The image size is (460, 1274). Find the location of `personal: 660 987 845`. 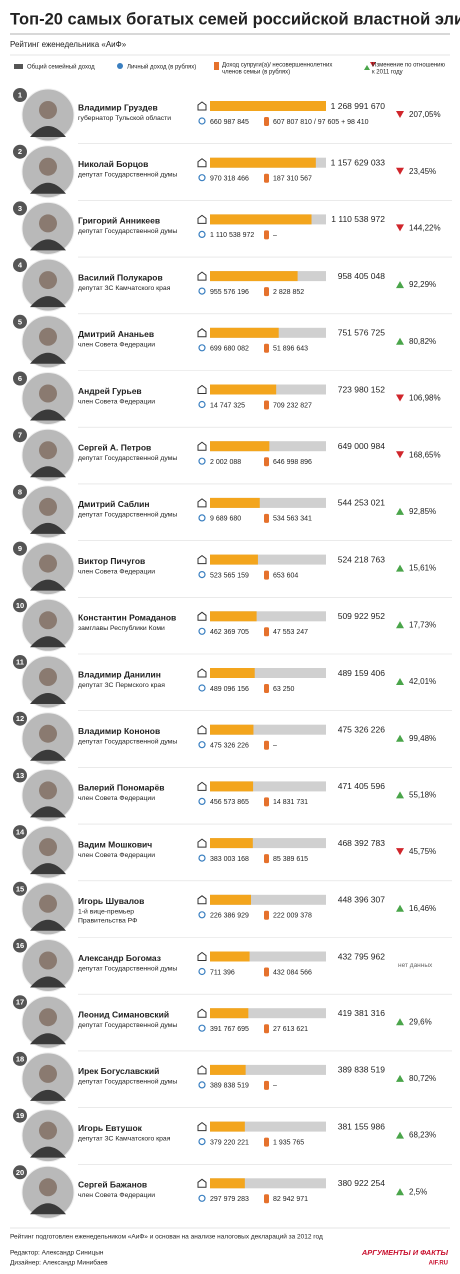

personal: 660 987 845 is located at coordinates (229, 122).